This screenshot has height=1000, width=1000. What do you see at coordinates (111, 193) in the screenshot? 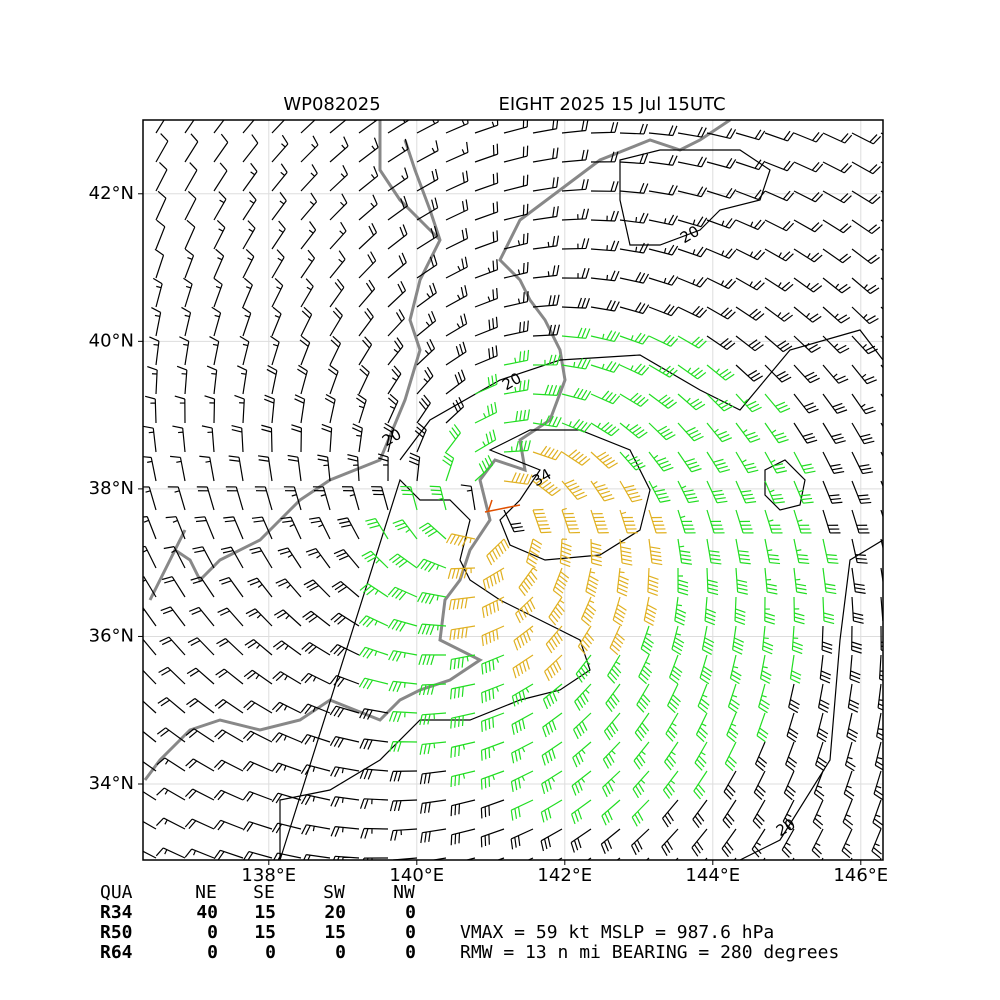
I see `y-tick-label: 42°N` at bounding box center [111, 193].